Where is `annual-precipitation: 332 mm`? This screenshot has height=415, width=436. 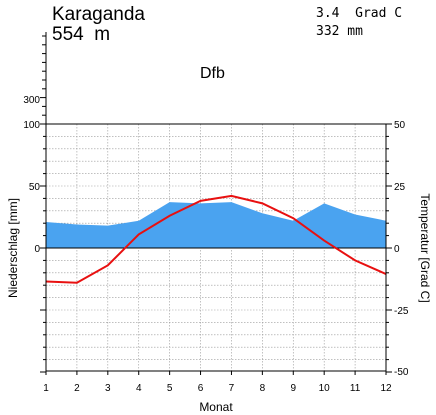
annual-precipitation: 332 mm is located at coordinates (339, 31).